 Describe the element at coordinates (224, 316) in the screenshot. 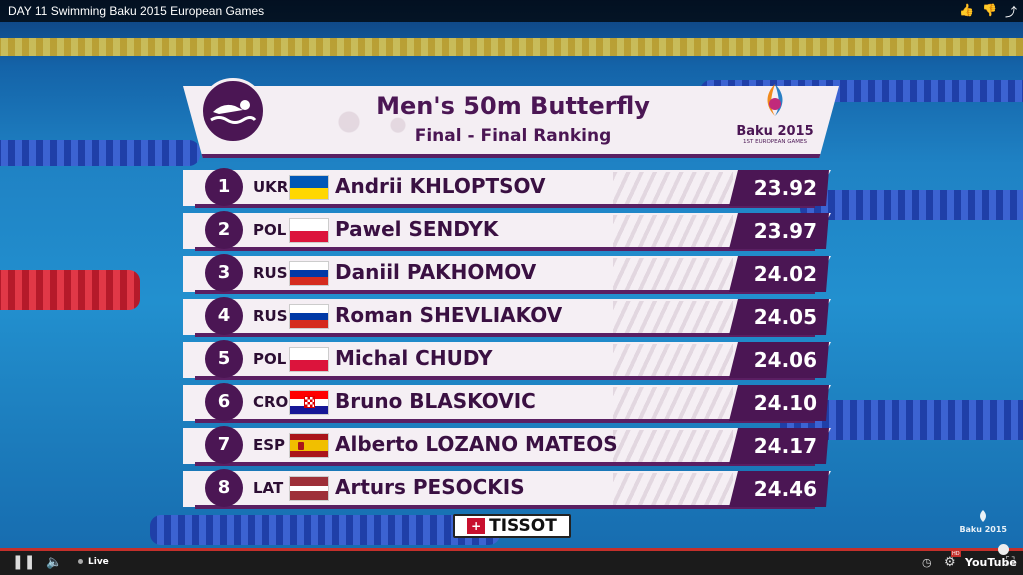

I see `rank-badge: 4` at that location.